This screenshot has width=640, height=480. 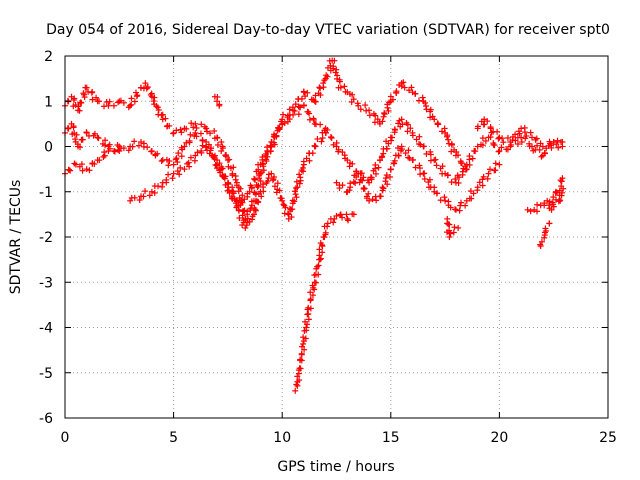 I want to click on y-tick-label: -6, so click(x=46, y=419).